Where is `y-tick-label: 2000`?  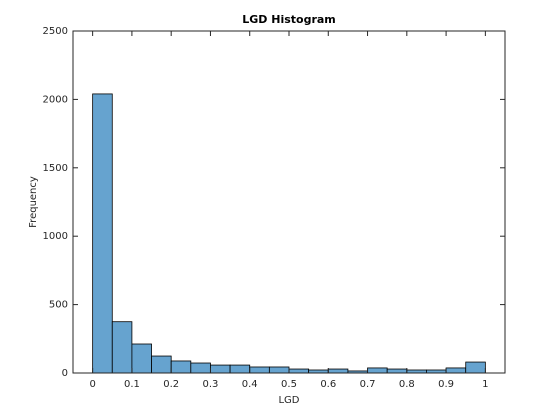
y-tick-label: 2000 is located at coordinates (55, 99).